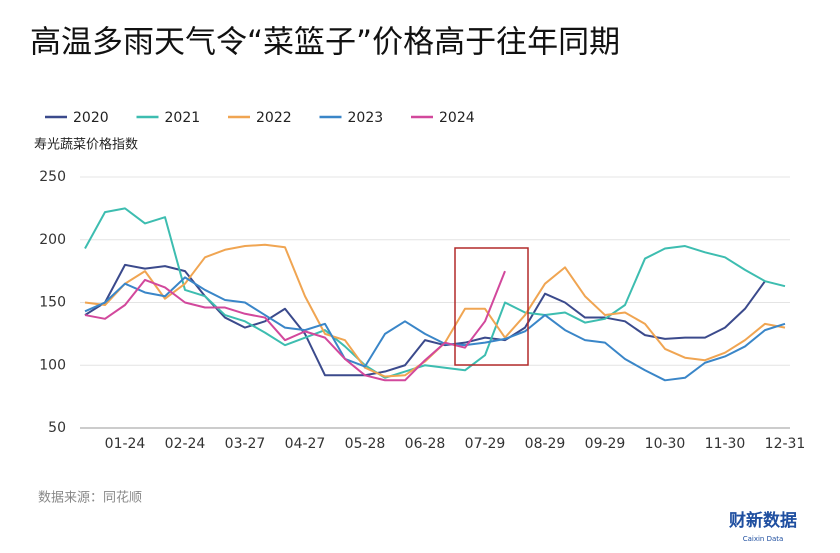  Describe the element at coordinates (86, 145) in the screenshot. I see `y-axis-label: 寿光蔬菜价格指数` at that location.